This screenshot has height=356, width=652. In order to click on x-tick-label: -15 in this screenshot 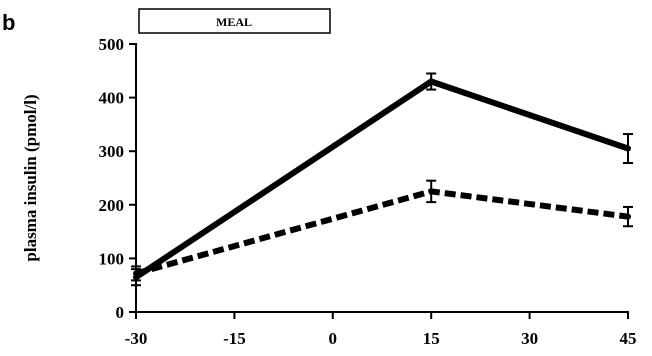, I will do `click(234, 338)`.